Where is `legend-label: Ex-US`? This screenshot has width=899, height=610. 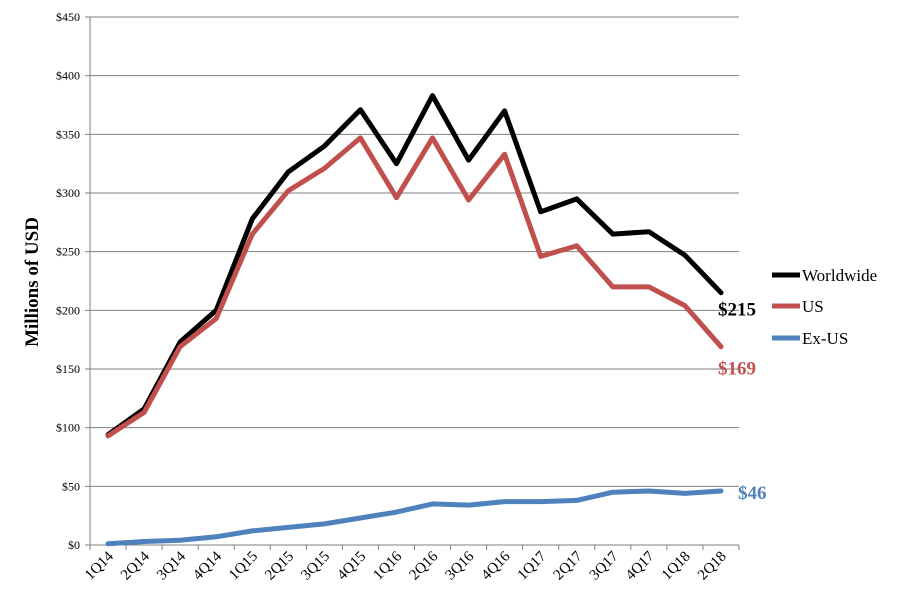
legend-label: Ex-US is located at coordinates (825, 338).